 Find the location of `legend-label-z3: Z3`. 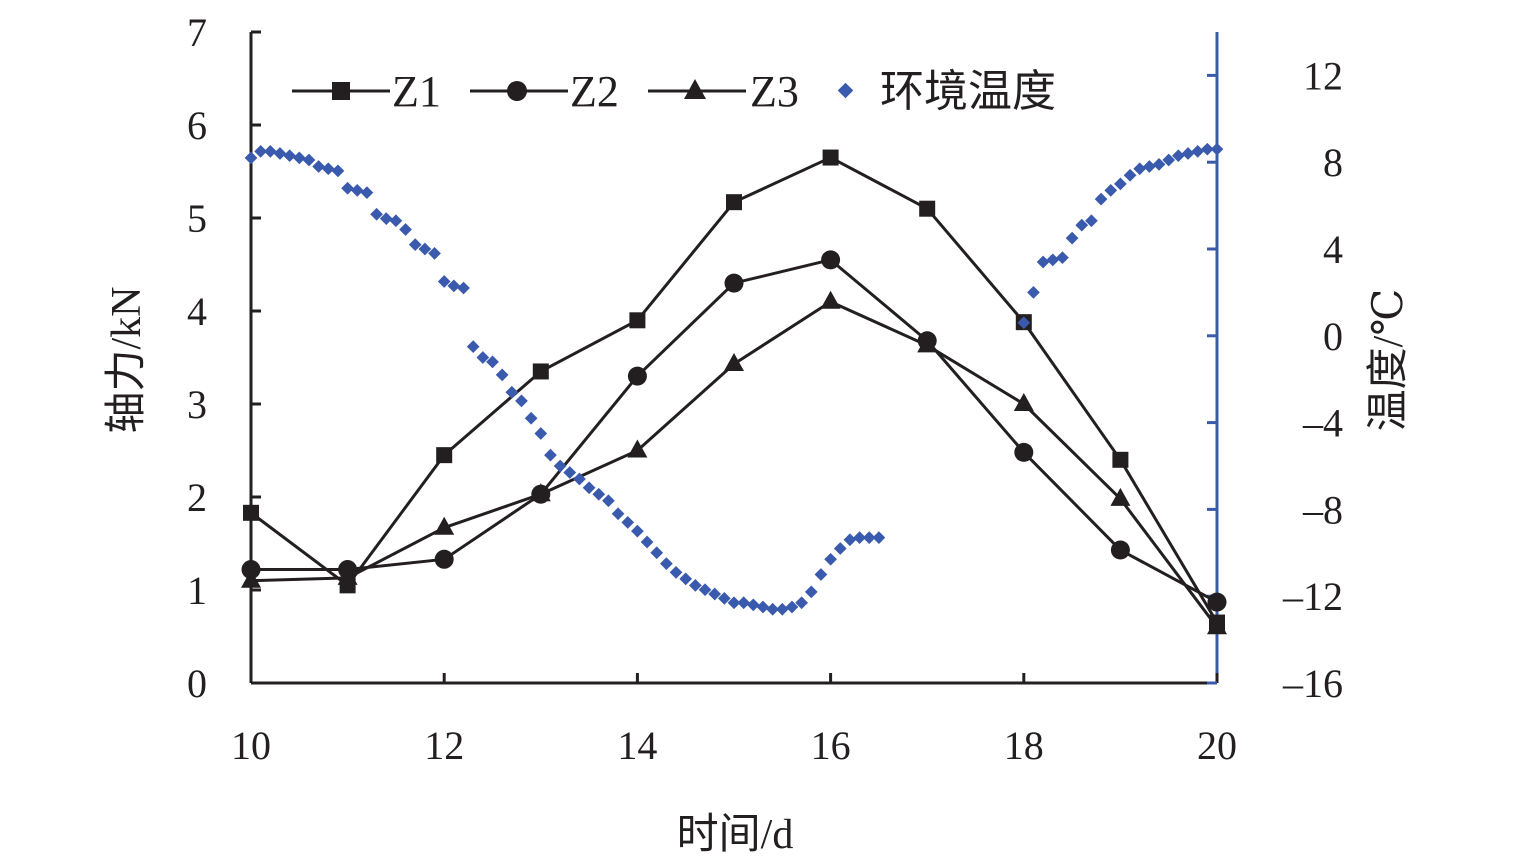

legend-label-z3: Z3 is located at coordinates (774, 91).